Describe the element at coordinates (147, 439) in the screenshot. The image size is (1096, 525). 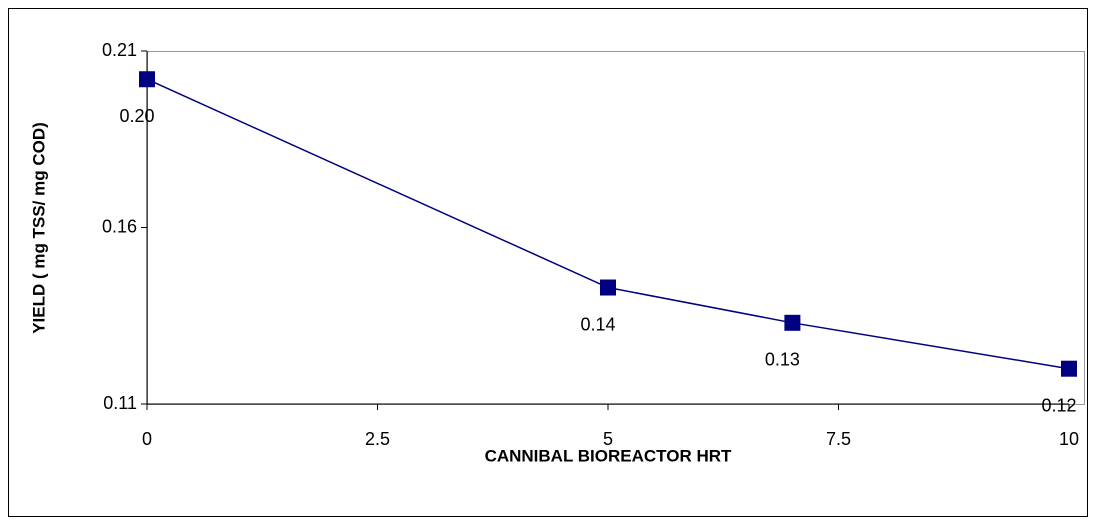
I see `x-tick-label: 0` at that location.